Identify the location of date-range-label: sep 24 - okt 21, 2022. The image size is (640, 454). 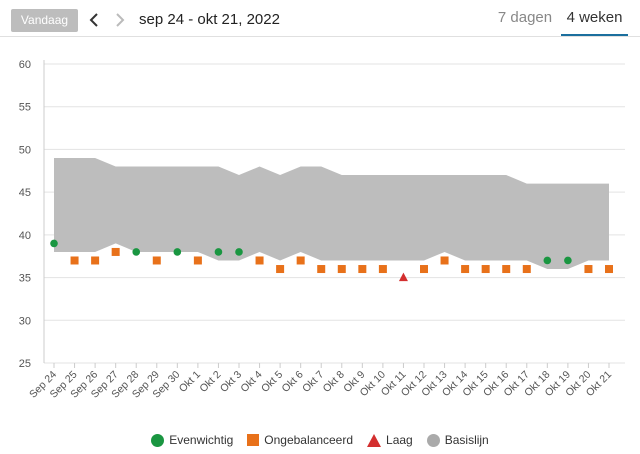
(209, 19).